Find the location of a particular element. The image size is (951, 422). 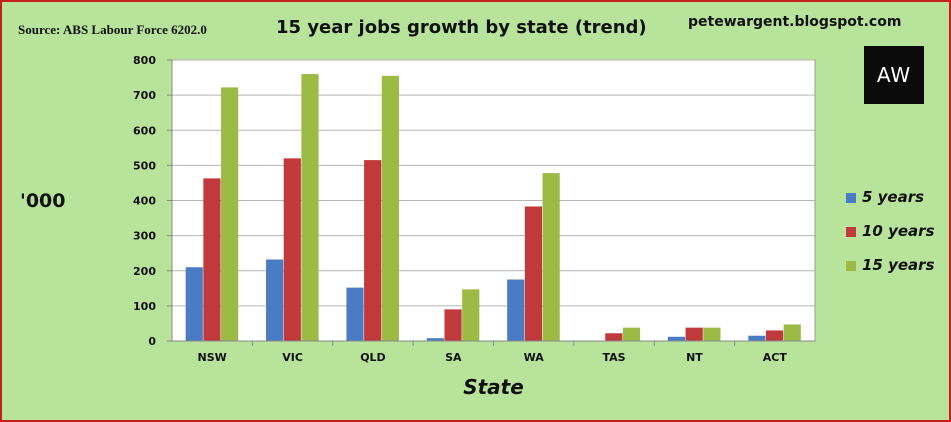

x-tick-label-sa: SA is located at coordinates (453, 357).